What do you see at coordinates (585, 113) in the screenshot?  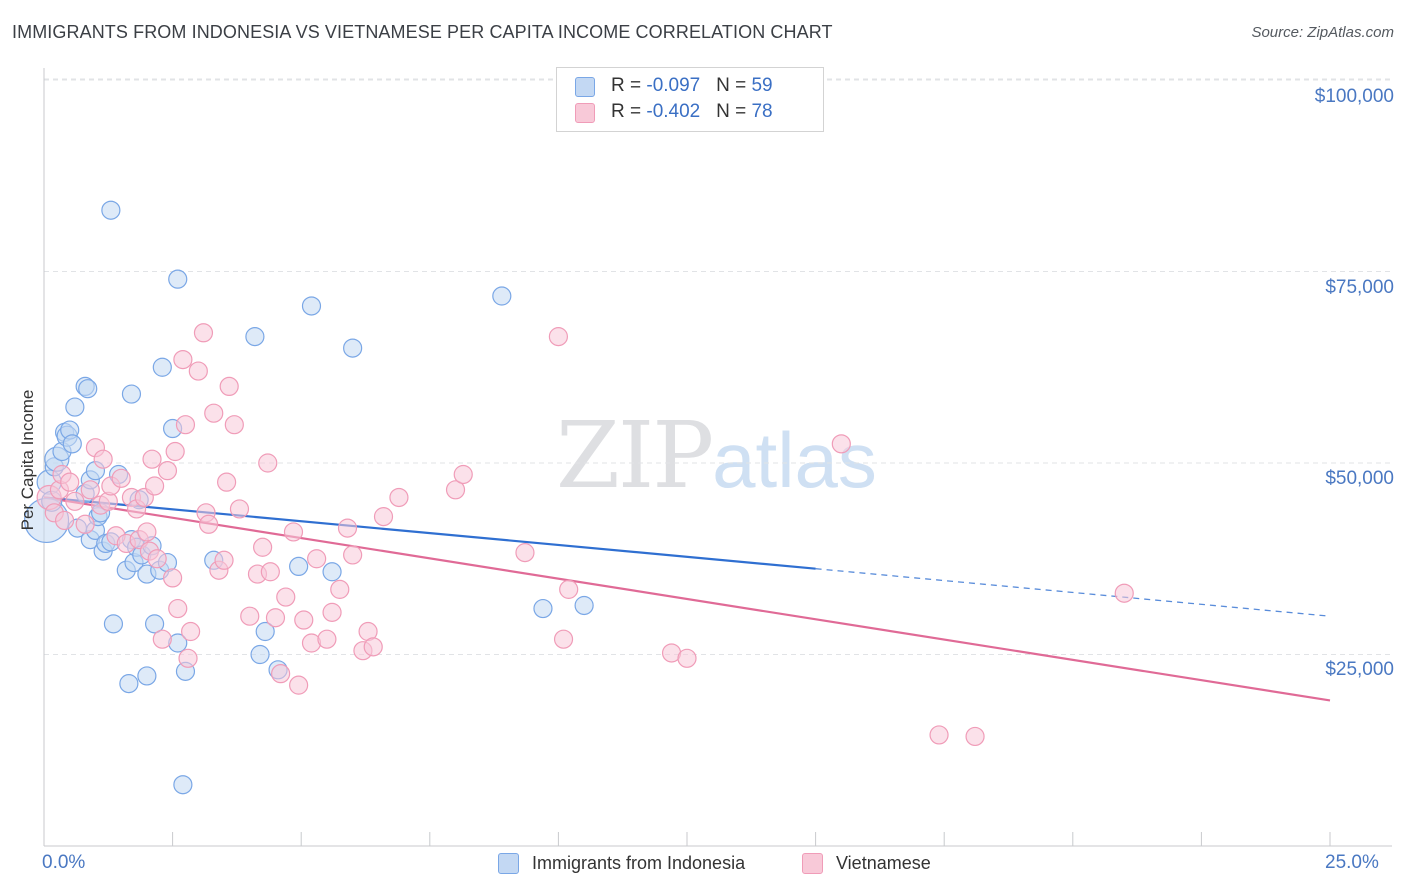 I see `legend-swatch-vietnamese` at bounding box center [585, 113].